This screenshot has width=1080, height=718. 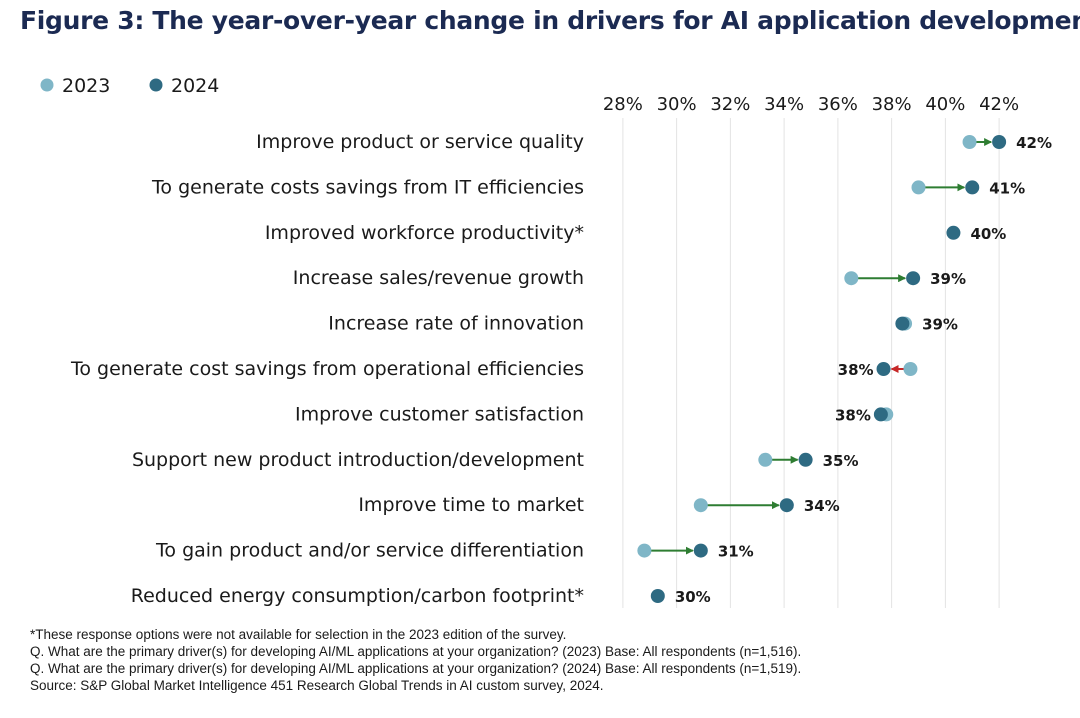 What do you see at coordinates (736, 552) in the screenshot?
I see `data-label: 31%` at bounding box center [736, 552].